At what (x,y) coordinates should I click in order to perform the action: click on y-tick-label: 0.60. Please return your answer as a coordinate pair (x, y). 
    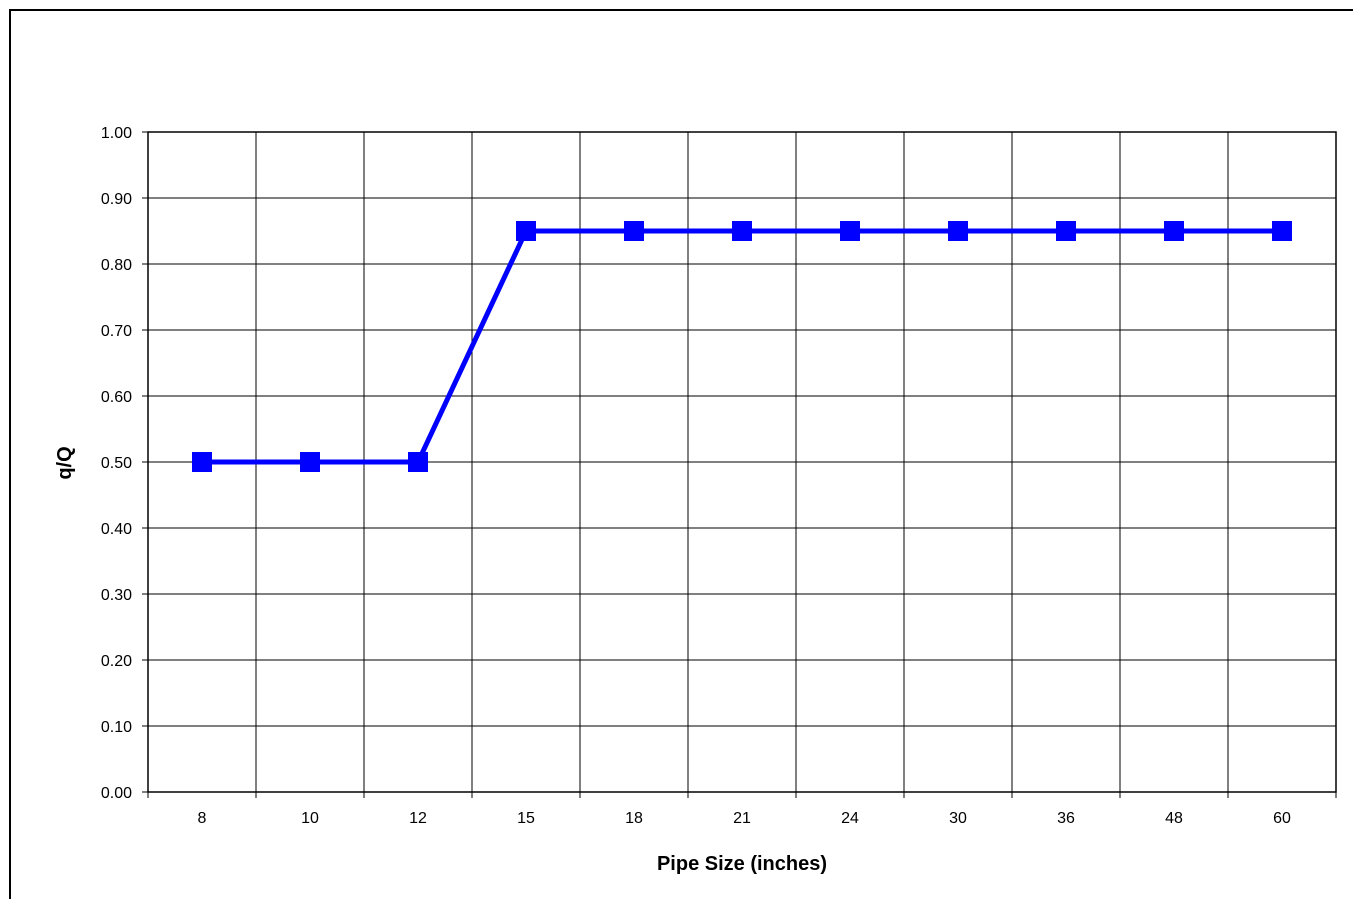
    Looking at the image, I should click on (116, 397).